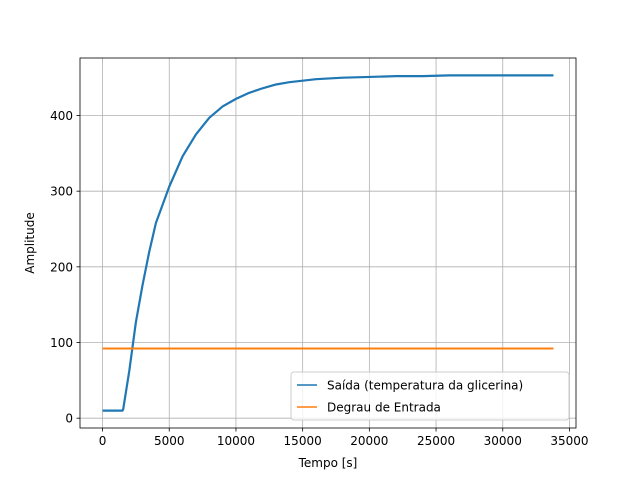  What do you see at coordinates (328, 463) in the screenshot?
I see `x-axis-label: Tempo [s]` at bounding box center [328, 463].